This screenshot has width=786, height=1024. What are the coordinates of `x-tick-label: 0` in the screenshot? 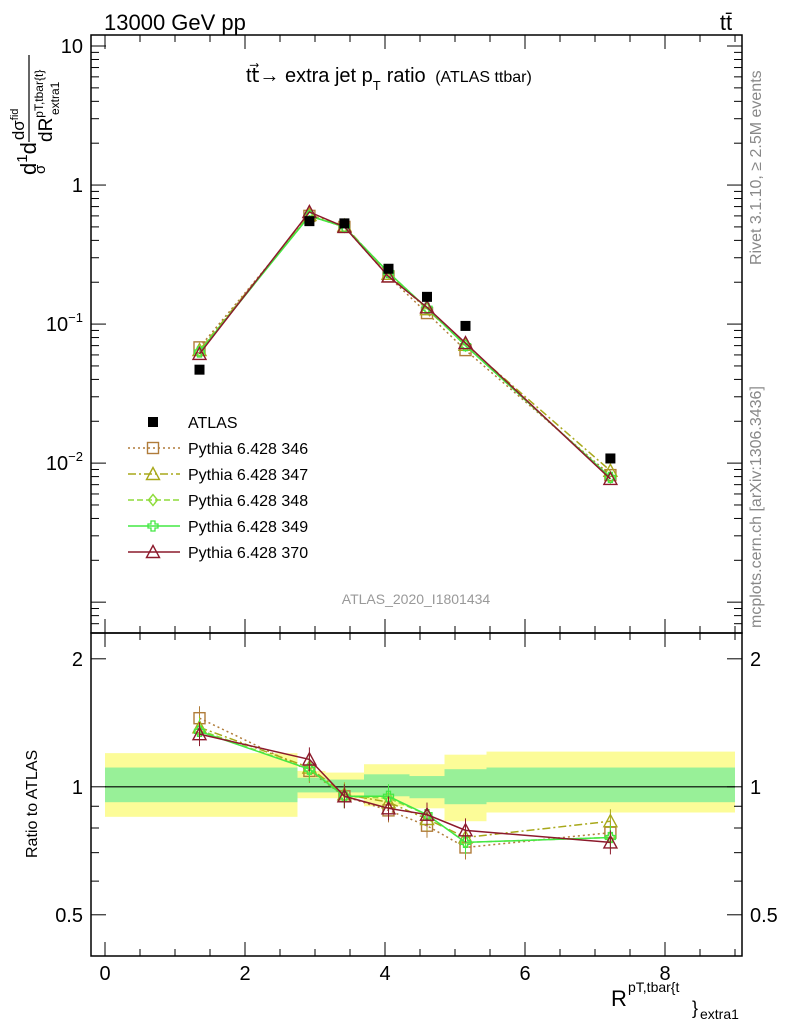 It's located at (104, 974).